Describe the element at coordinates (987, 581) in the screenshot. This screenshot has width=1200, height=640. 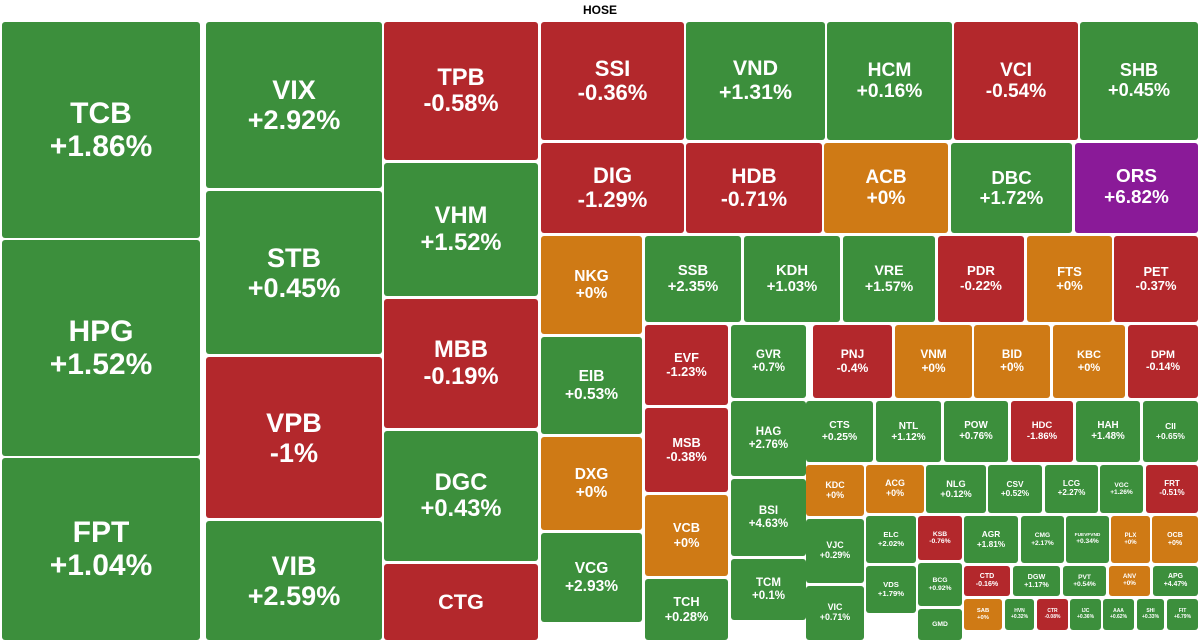
I see `tile: CTD -0.16%` at that location.